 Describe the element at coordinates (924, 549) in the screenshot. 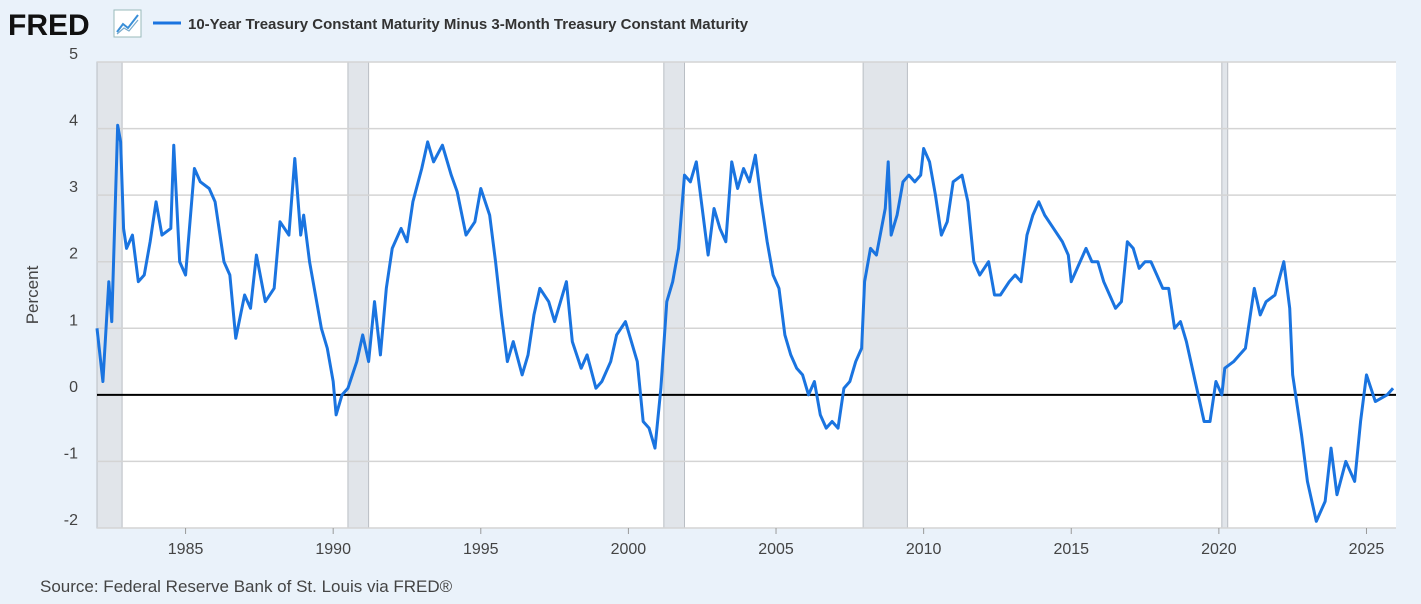

I see `x-tick-label: 2010` at that location.